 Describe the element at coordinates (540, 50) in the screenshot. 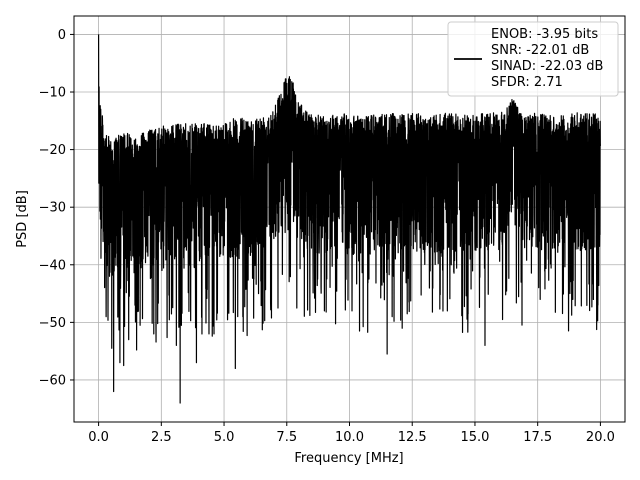

I see `legend-entry-line: SNR: -22.01 dB` at that location.